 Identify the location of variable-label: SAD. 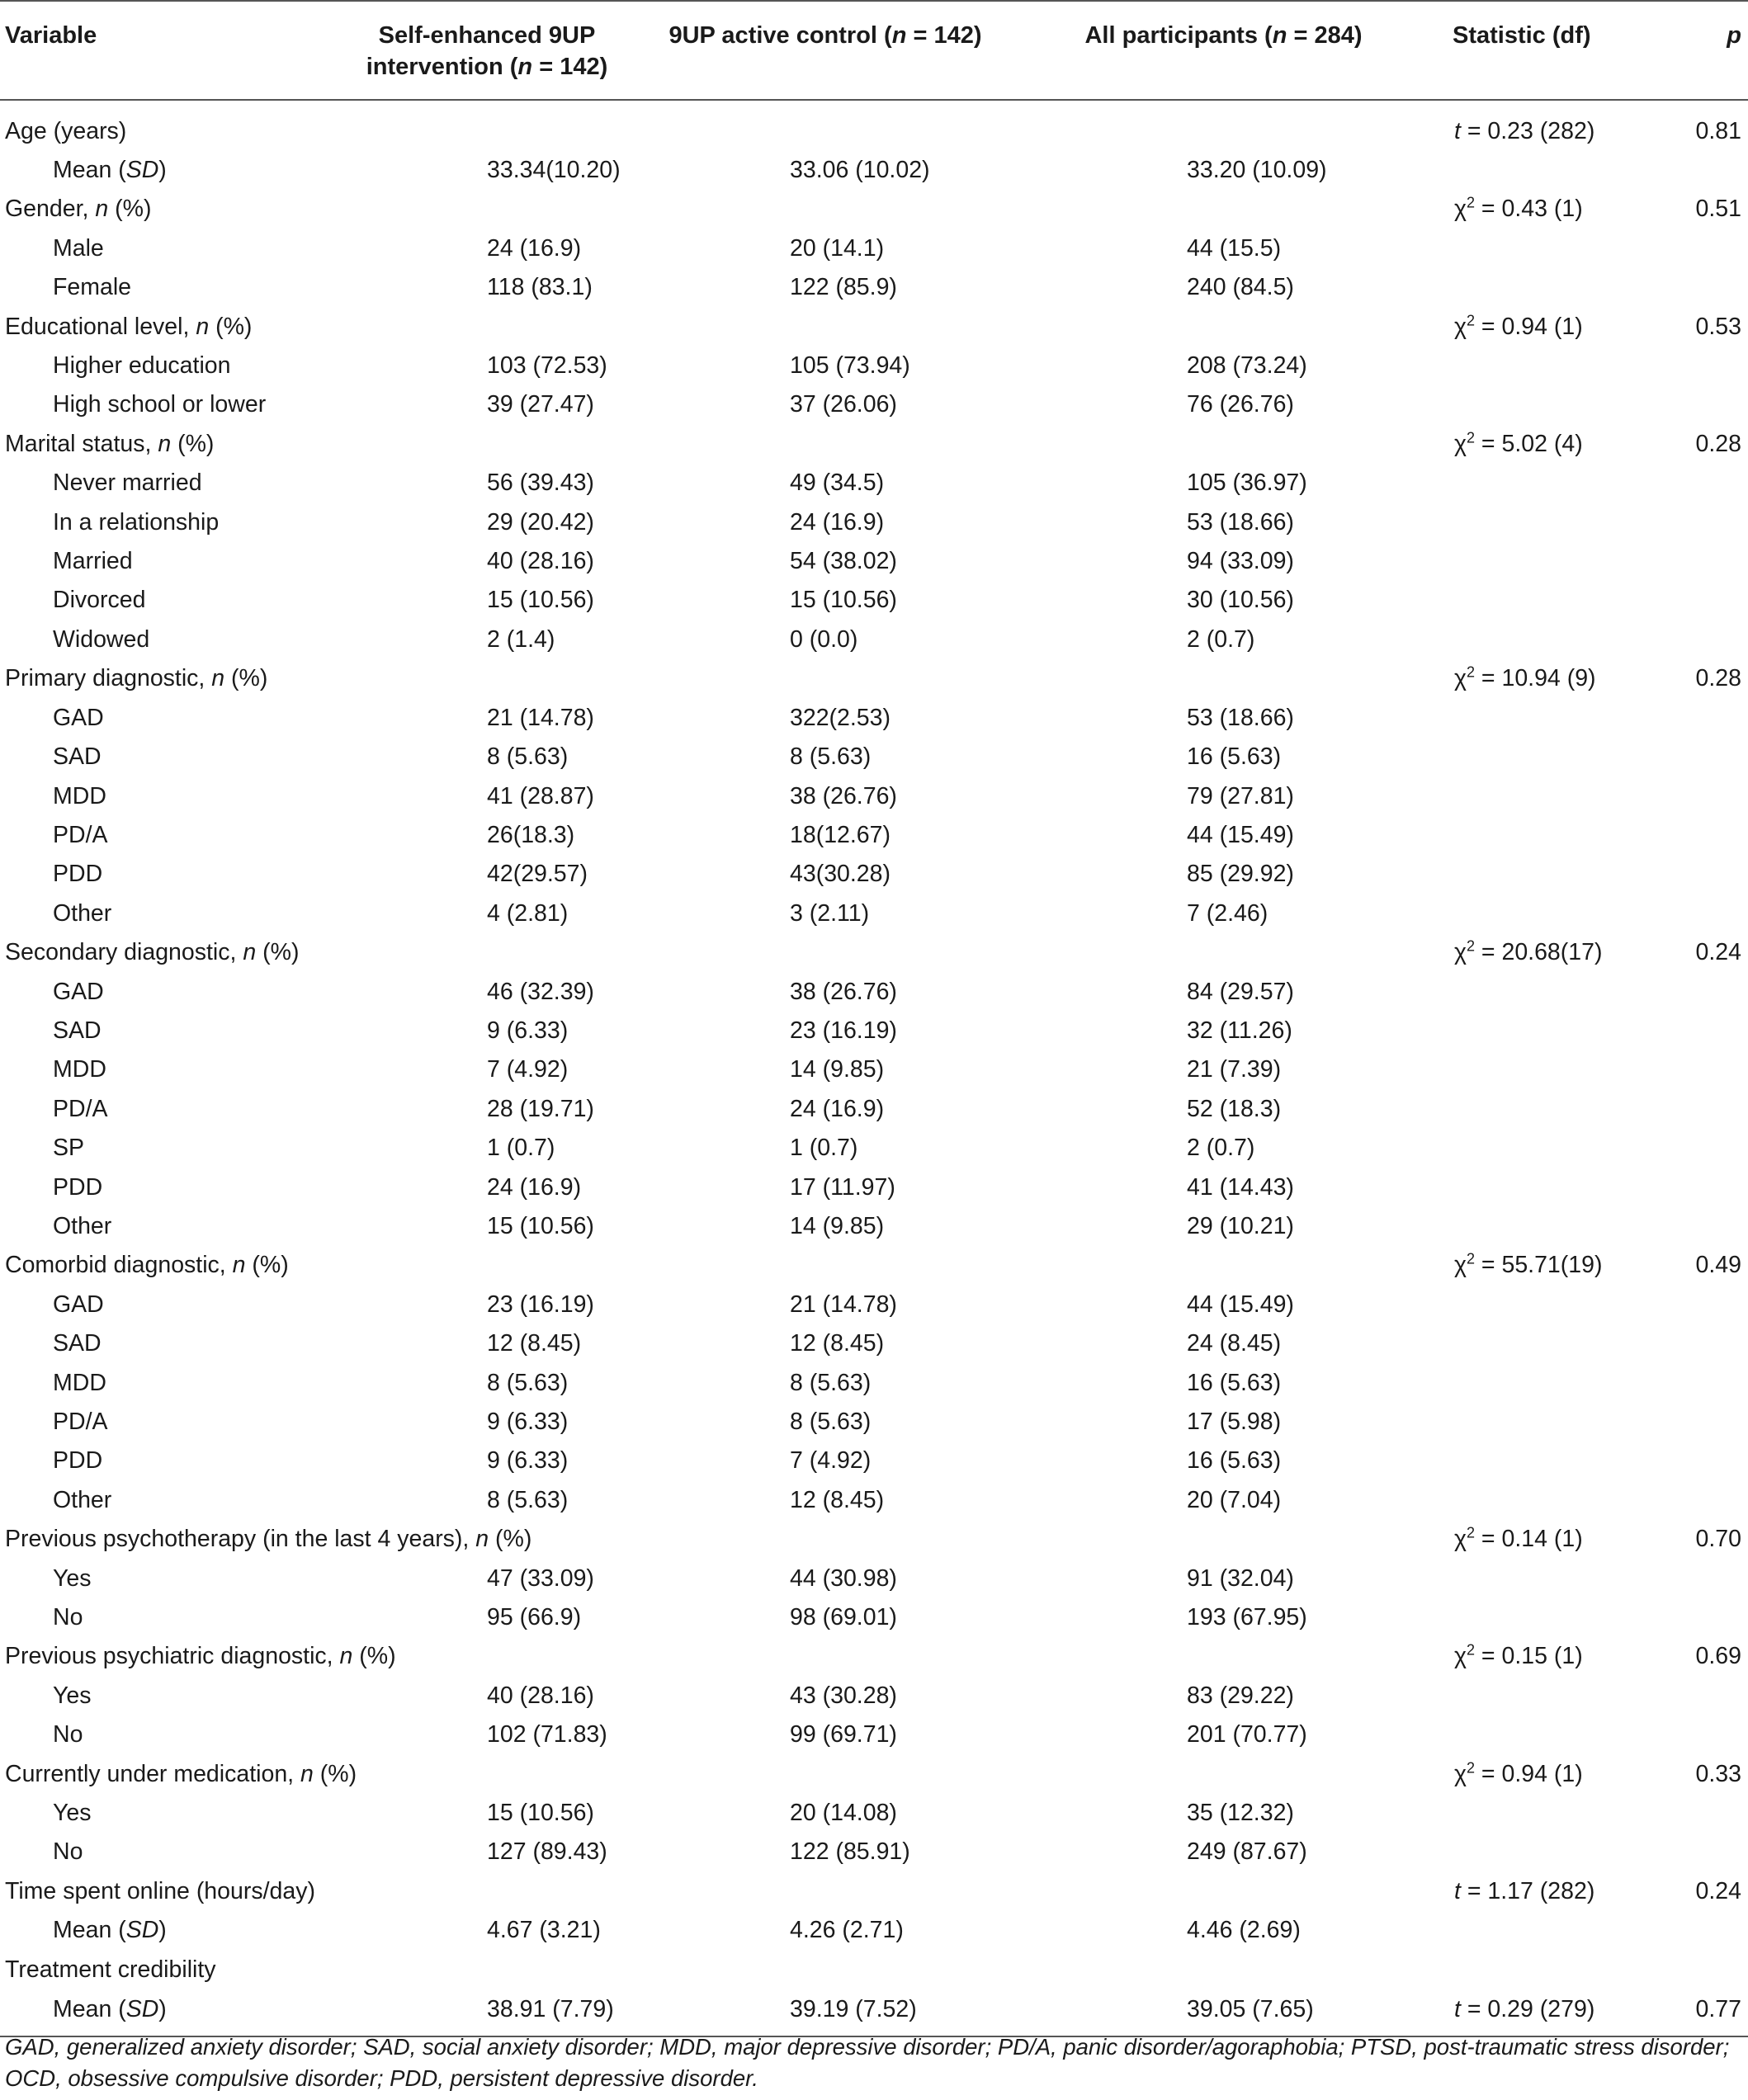
(77, 1343).